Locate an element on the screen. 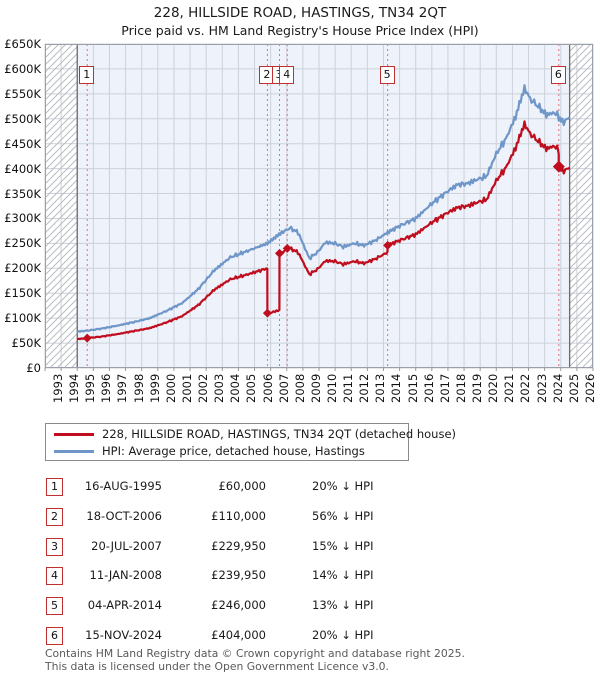 The width and height of the screenshot is (600, 680). sale-hpi-comparison: 14% ↓ HPI is located at coordinates (343, 575).